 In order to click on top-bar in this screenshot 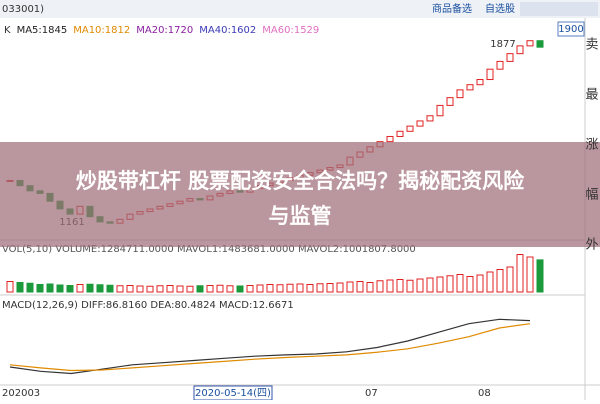, I will do `click(300, 9)`.